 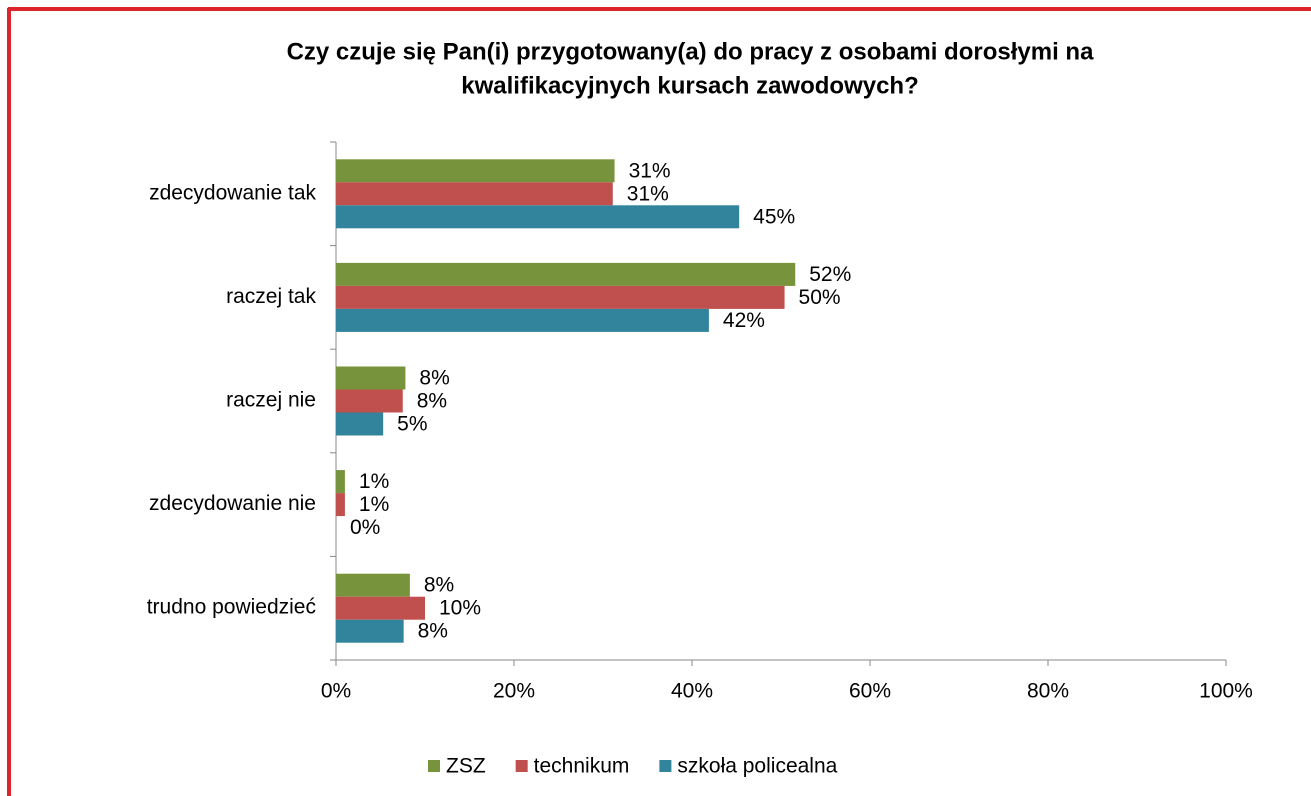 I want to click on x-tick-label: 60%, so click(x=870, y=691).